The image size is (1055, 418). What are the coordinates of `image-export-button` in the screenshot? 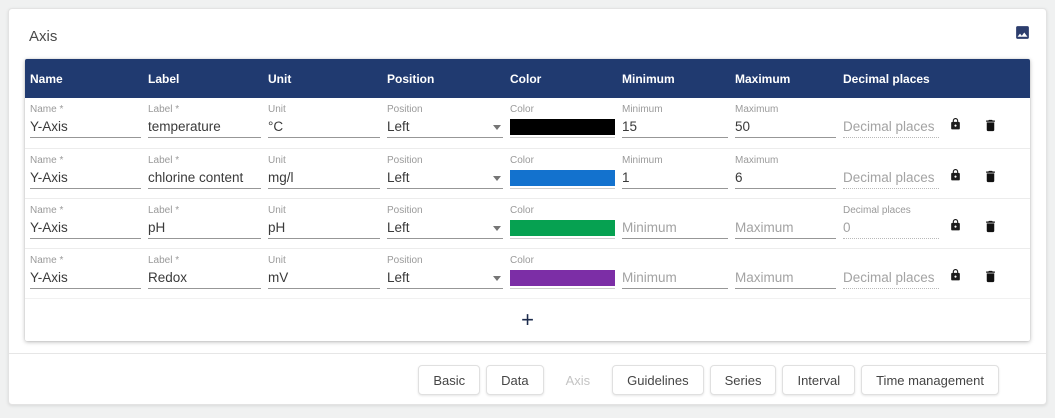 It's located at (1022, 32).